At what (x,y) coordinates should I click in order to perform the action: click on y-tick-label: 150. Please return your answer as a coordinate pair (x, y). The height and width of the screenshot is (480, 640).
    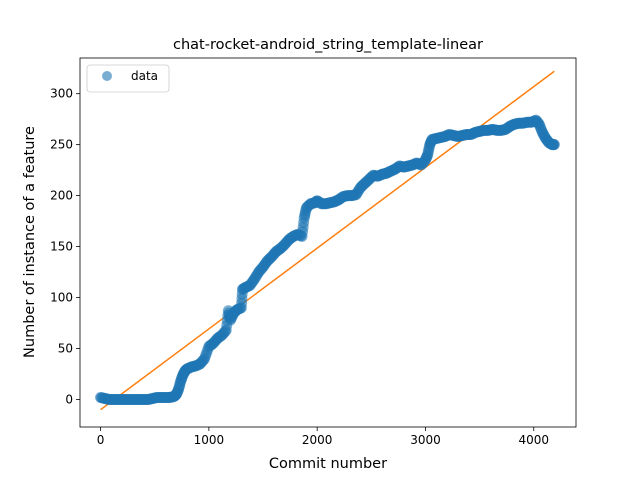
    Looking at the image, I should click on (61, 247).